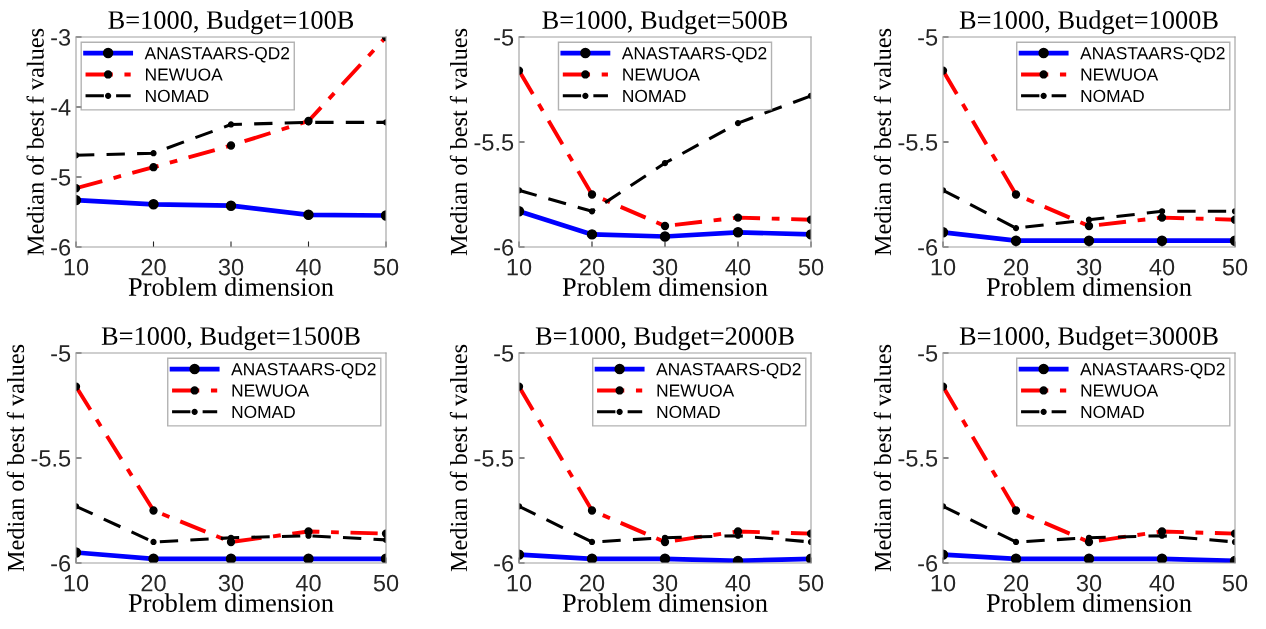 The image size is (1266, 629). Describe the element at coordinates (231, 22) in the screenshot. I see `chart-title: B=1000, Budget=100B` at that location.